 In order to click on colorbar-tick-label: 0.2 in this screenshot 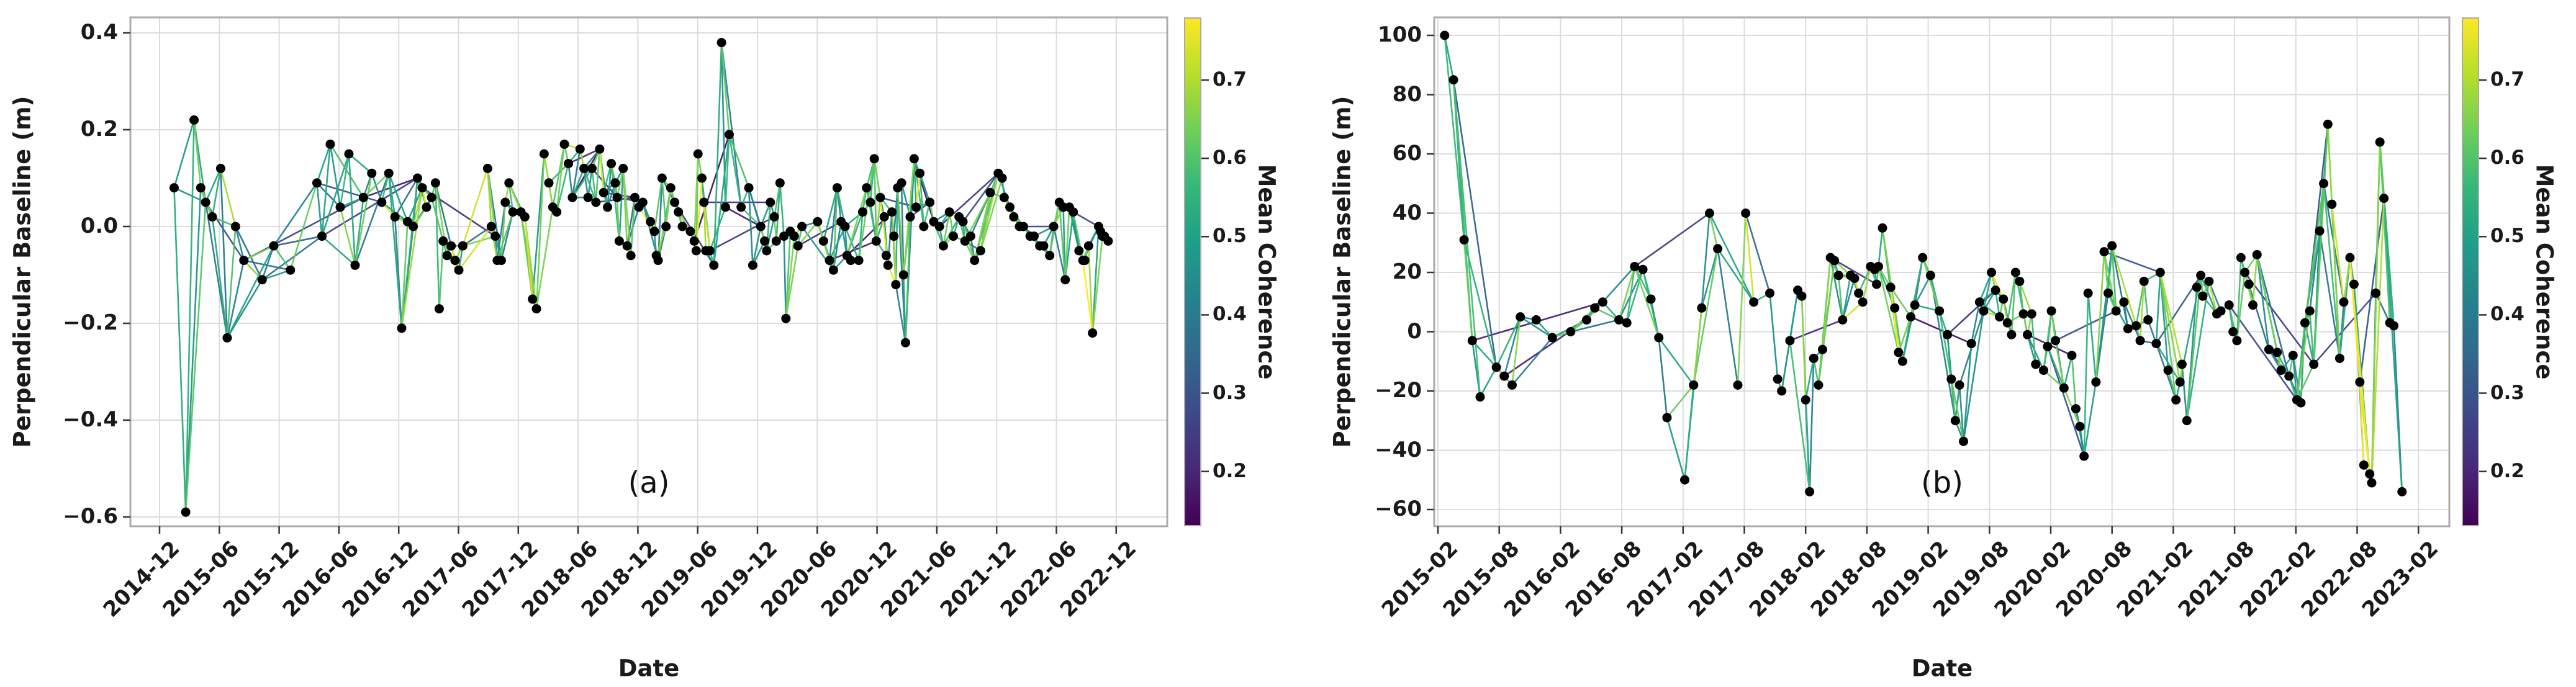, I will do `click(2507, 471)`.